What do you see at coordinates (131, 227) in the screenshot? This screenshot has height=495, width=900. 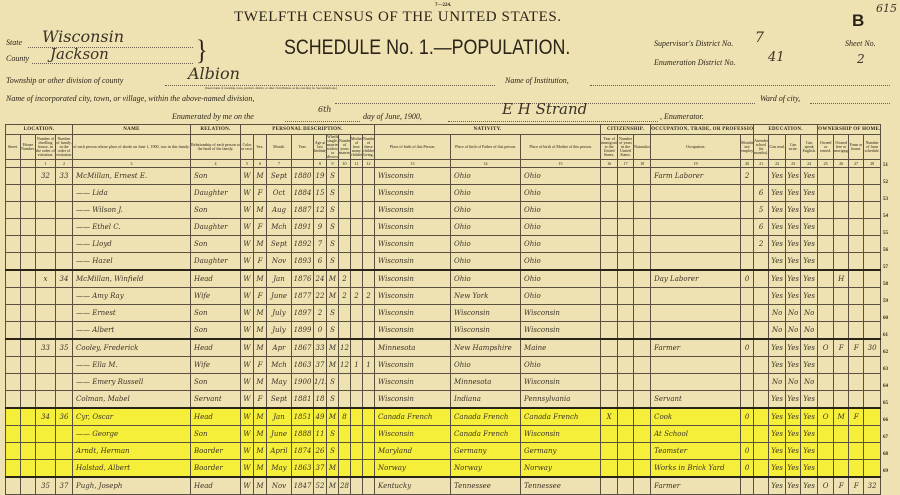 I see `cell-name: —— Ethel C.` at bounding box center [131, 227].